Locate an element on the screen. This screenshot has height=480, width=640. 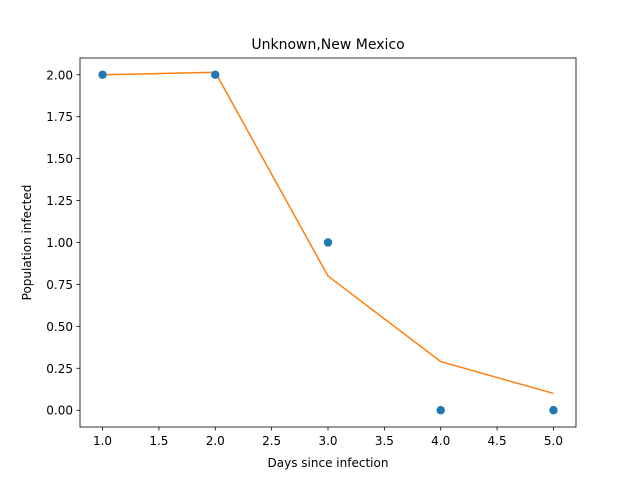
x-tick-label: 4.0 is located at coordinates (440, 441).